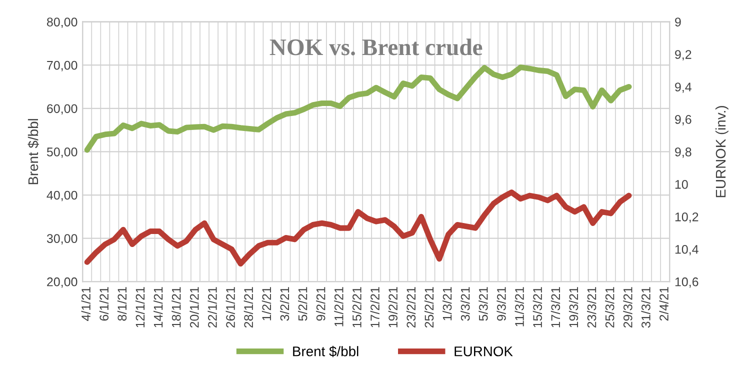  Describe the element at coordinates (519, 306) in the screenshot. I see `x-tick-label: 11/3/21` at that location.